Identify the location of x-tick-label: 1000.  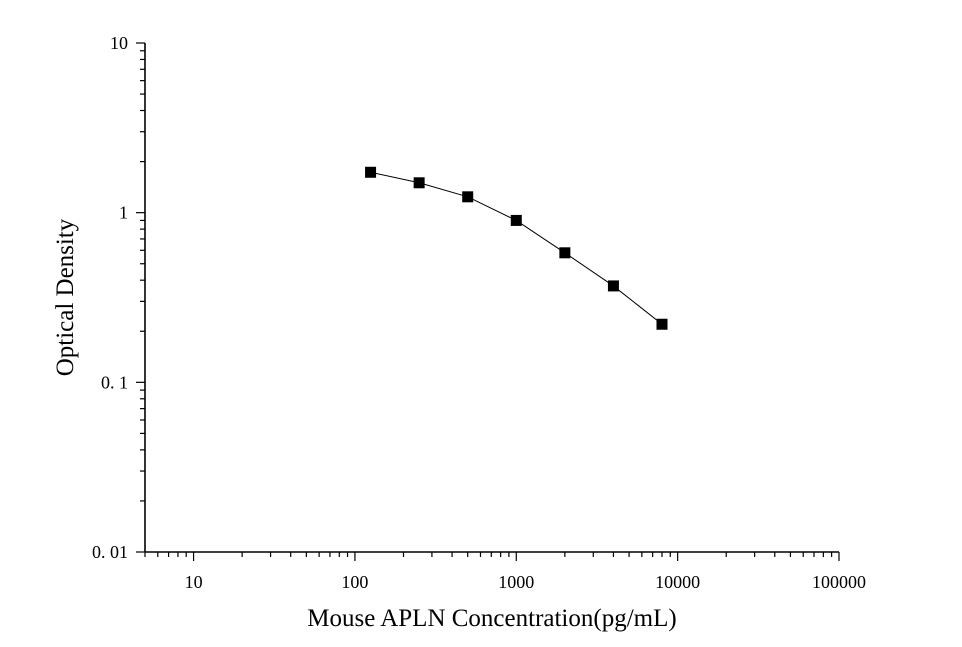
(516, 582).